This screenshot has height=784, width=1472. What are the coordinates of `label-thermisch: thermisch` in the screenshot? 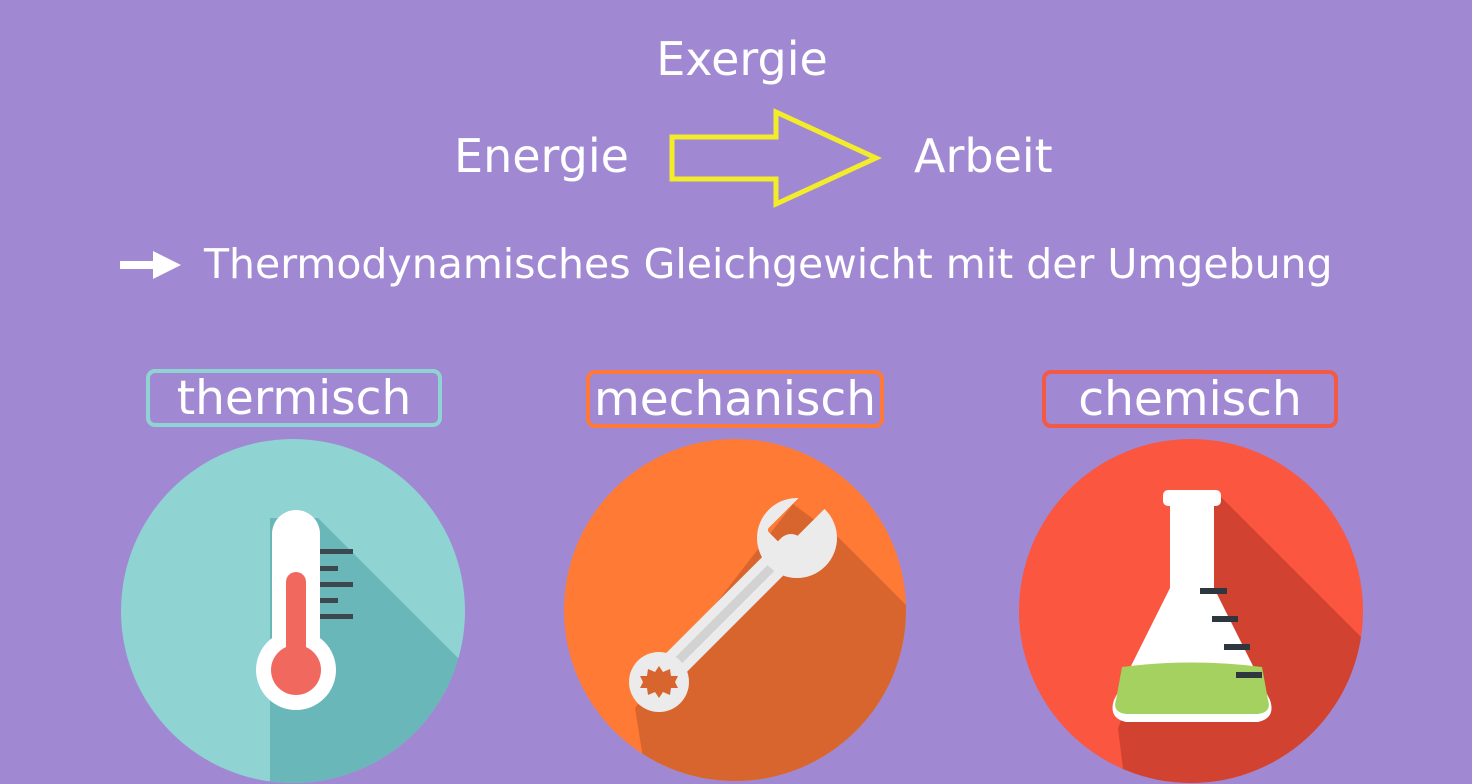 It's located at (294, 398).